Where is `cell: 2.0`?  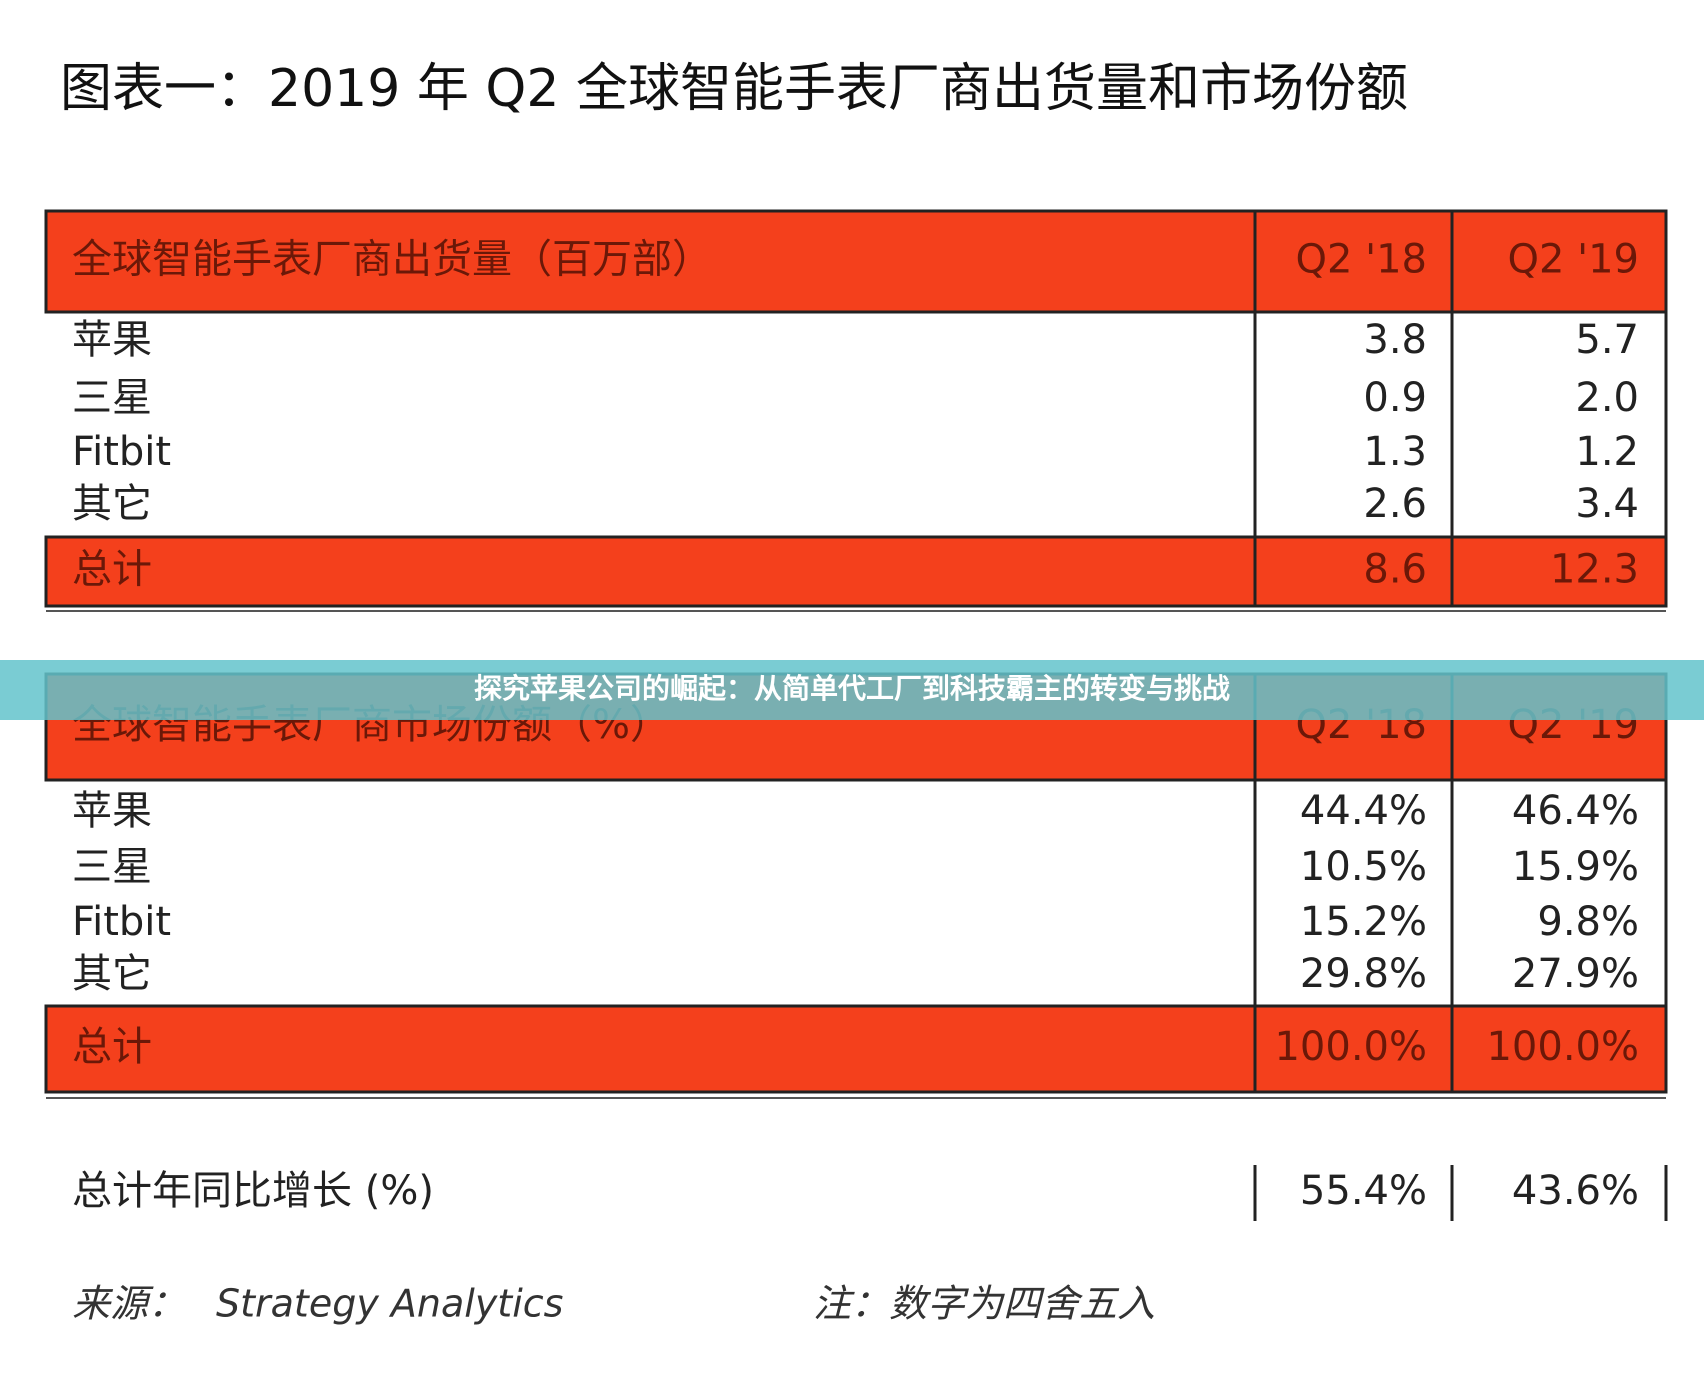
cell: 2.0 is located at coordinates (1607, 398).